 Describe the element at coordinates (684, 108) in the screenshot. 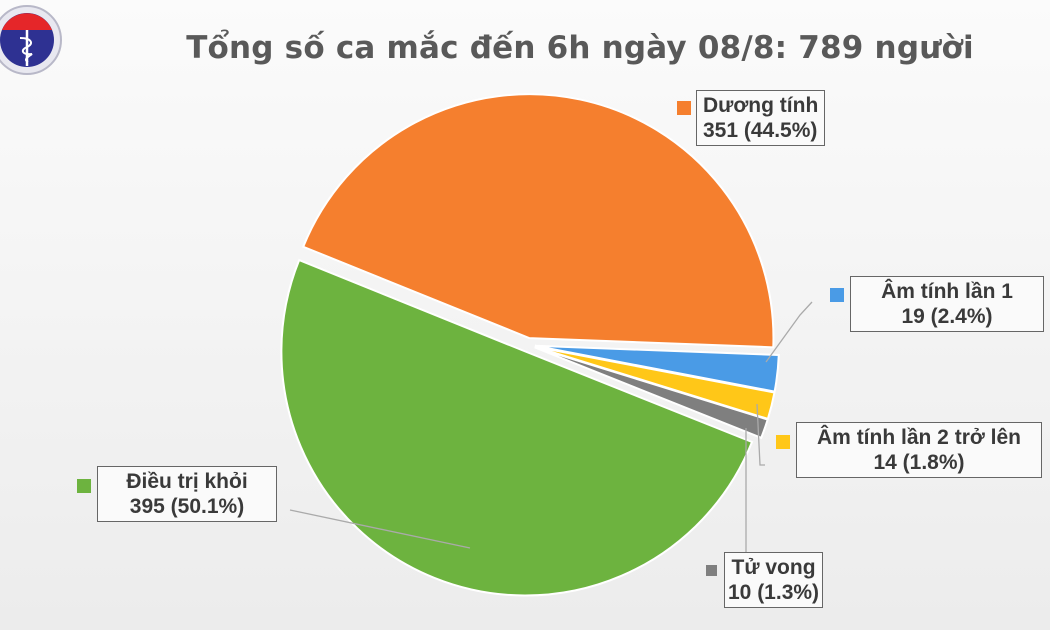

I see `swatch-duong-tinh` at that location.